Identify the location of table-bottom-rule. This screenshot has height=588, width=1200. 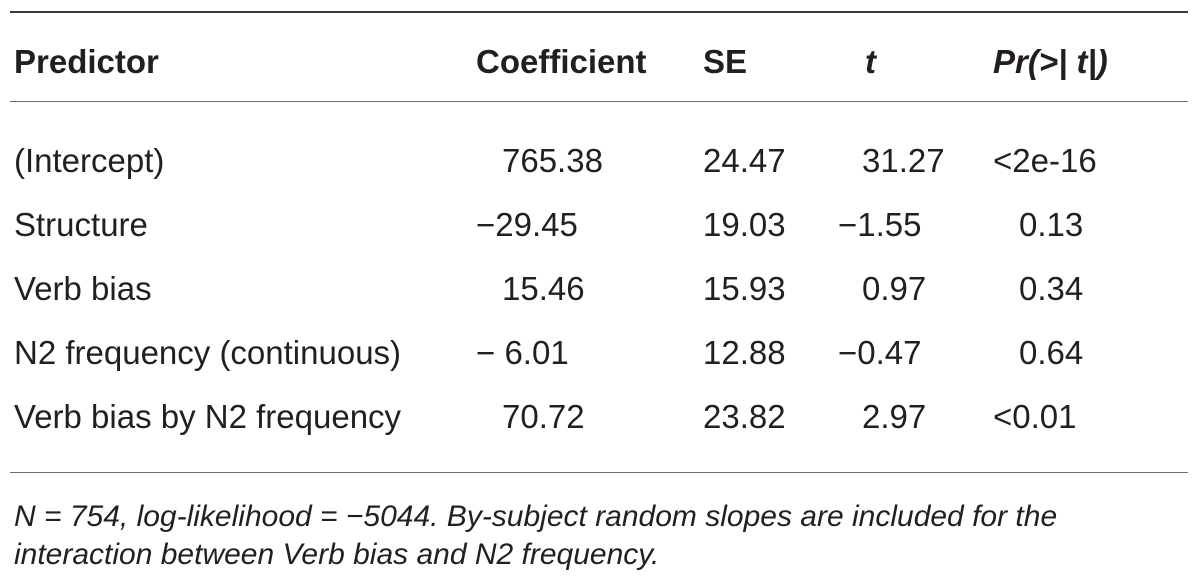
(599, 472).